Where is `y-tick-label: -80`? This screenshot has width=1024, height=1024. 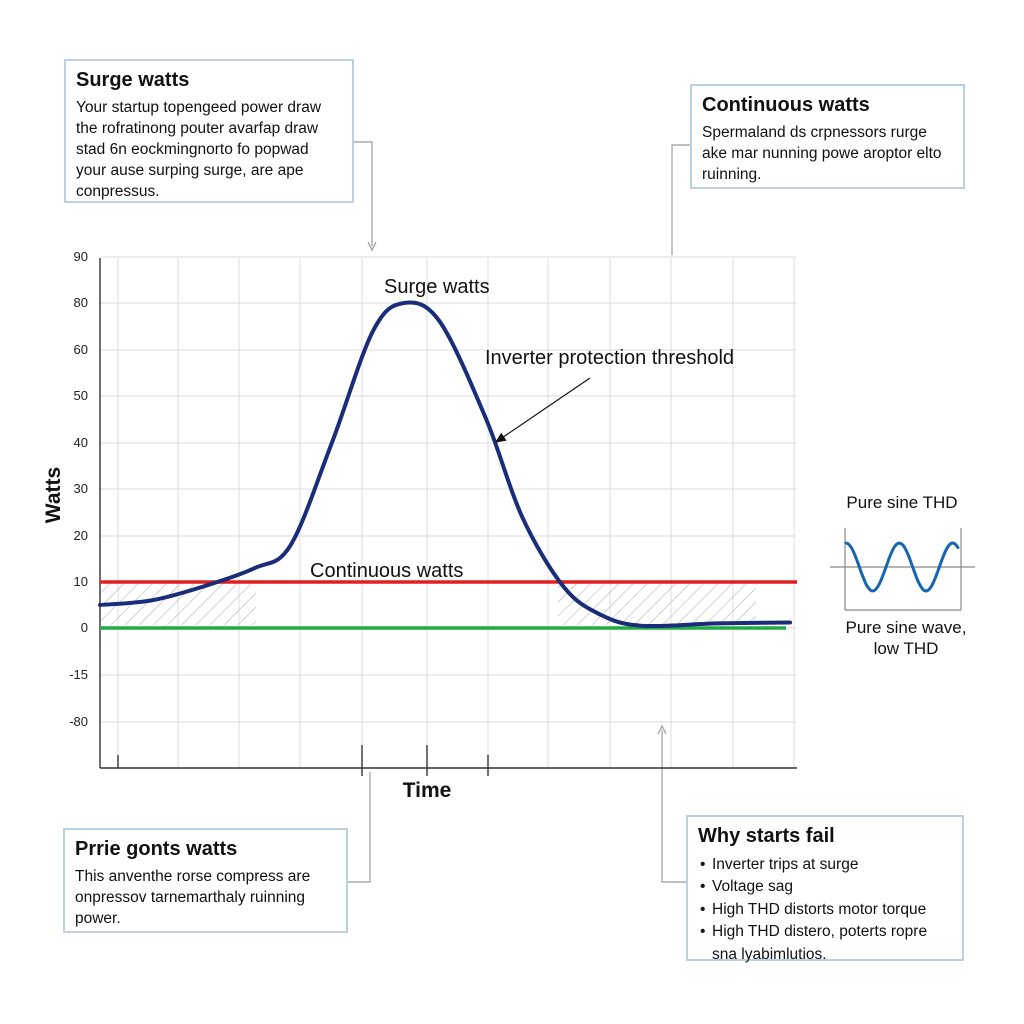
y-tick-label: -80 is located at coordinates (78, 721).